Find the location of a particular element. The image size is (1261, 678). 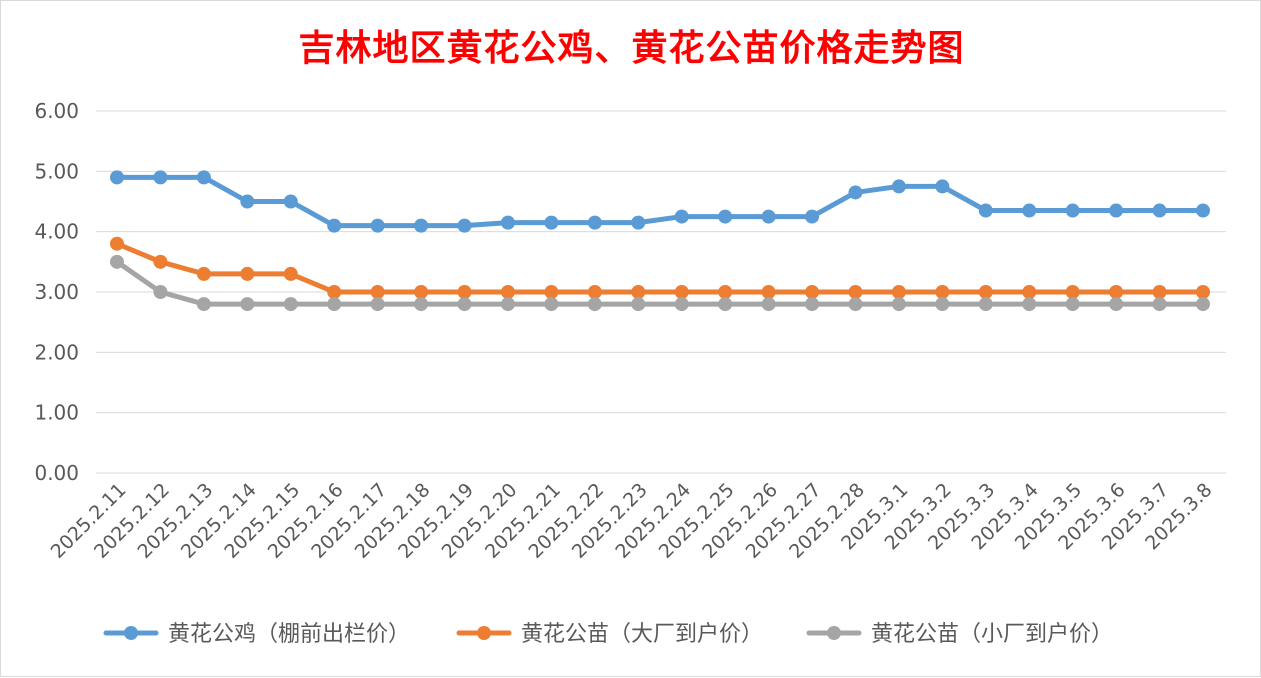

y-axis-ticks: 0.00 1.00 2.00 3.00 4.00 5.00 6.00 is located at coordinates (56, 292).